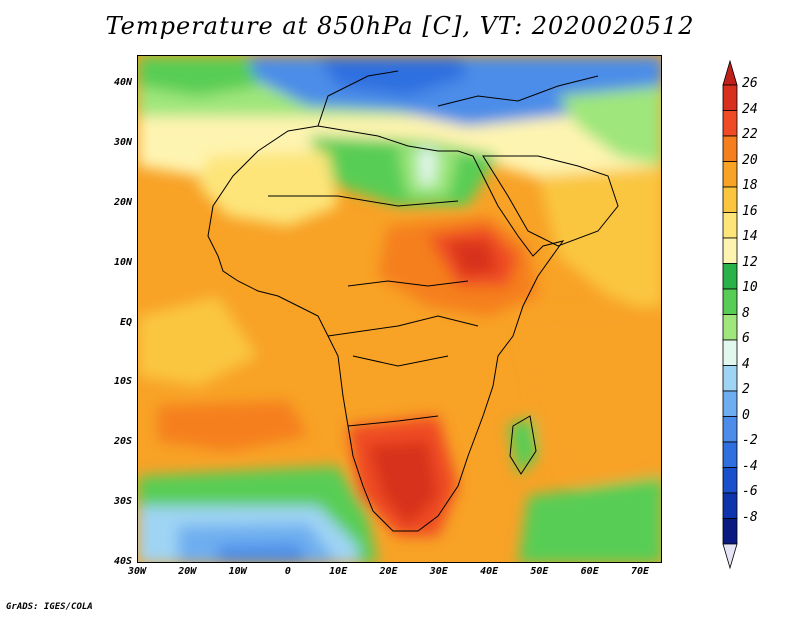  Describe the element at coordinates (746, 415) in the screenshot. I see `colorbar-label: 0` at that location.